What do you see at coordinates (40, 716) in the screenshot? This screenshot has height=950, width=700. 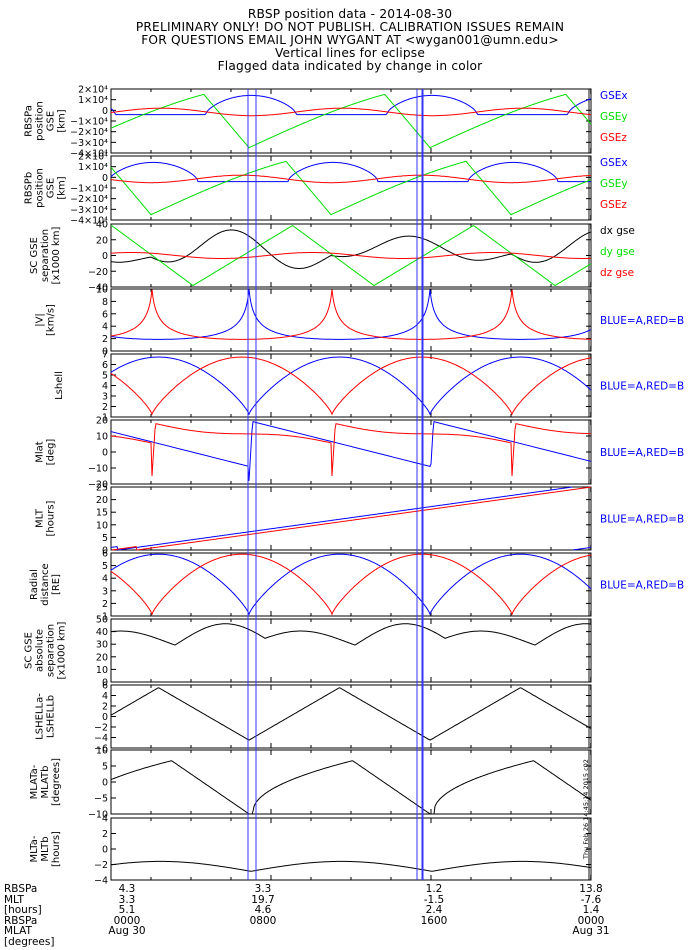 I see `y-axis-label: LSHELLa-` at bounding box center [40, 716].